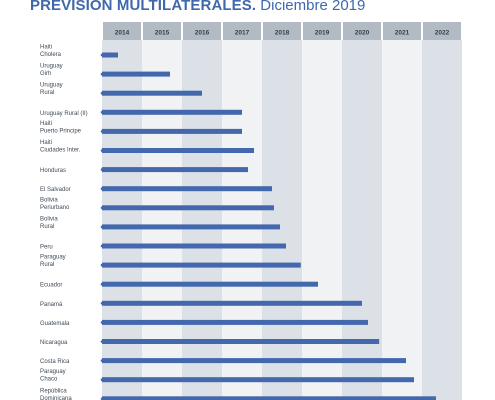 The height and width of the screenshot is (400, 495). What do you see at coordinates (55, 362) in the screenshot?
I see `category-label-costa-rica: Costa Rica` at bounding box center [55, 362].